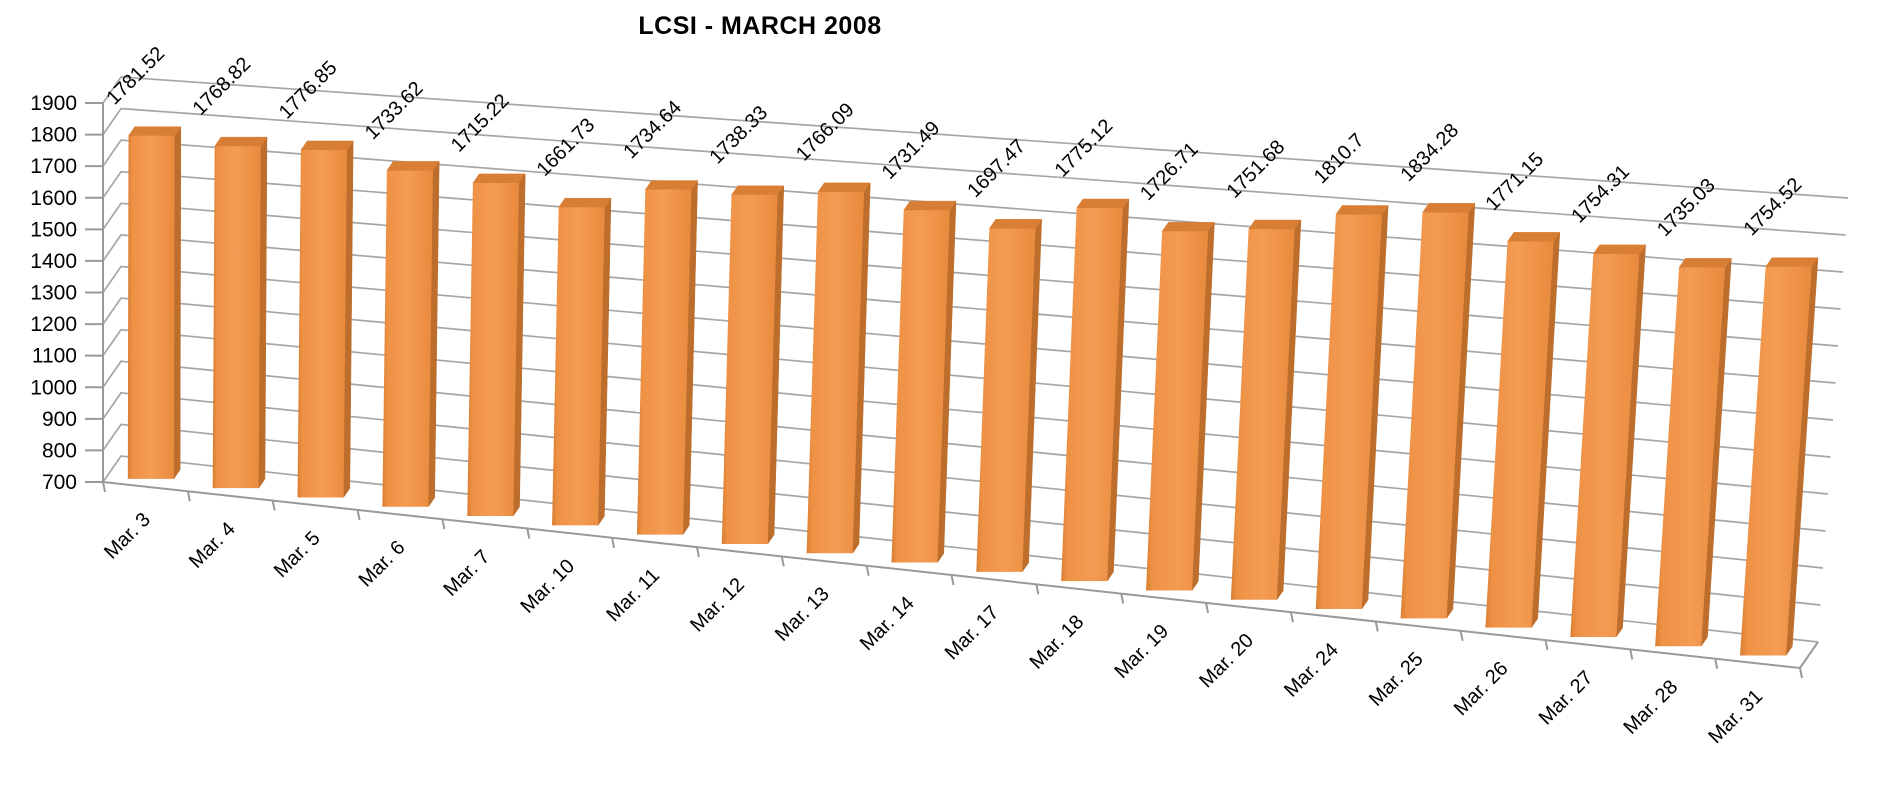 The width and height of the screenshot is (1879, 786). I want to click on data-label: 1781.52, so click(135, 76).